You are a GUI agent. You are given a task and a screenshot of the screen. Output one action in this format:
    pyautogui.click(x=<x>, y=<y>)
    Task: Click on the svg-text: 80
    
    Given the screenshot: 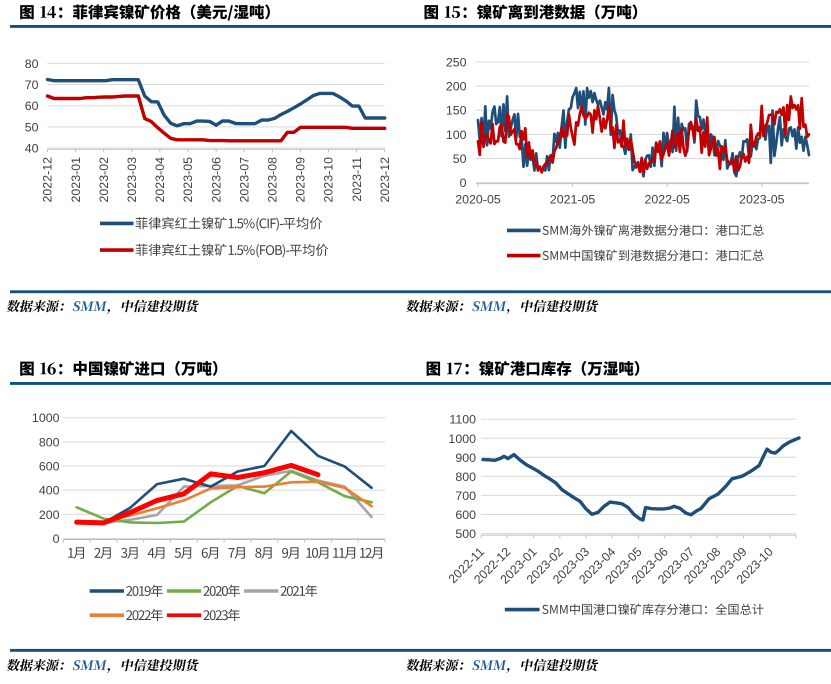 What is the action you would take?
    pyautogui.click(x=32, y=64)
    